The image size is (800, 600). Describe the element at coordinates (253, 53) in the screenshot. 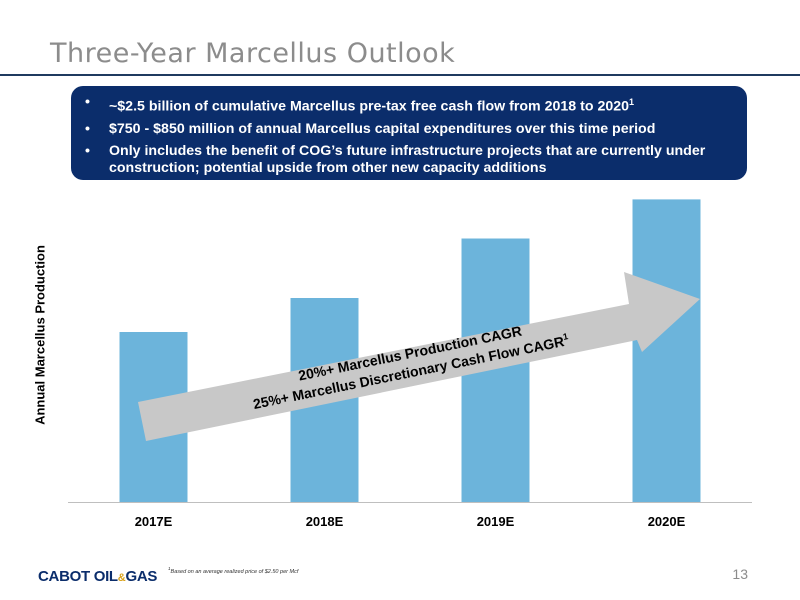

I see `page-title: Three-Year Marcellus Outlook` at that location.